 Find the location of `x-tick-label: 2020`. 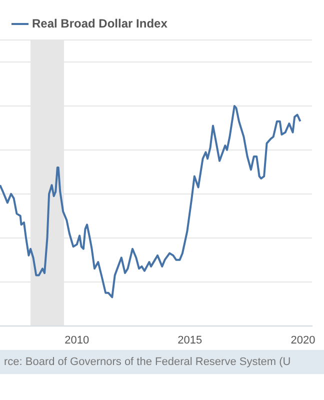

x-tick-label: 2020 is located at coordinates (303, 340).